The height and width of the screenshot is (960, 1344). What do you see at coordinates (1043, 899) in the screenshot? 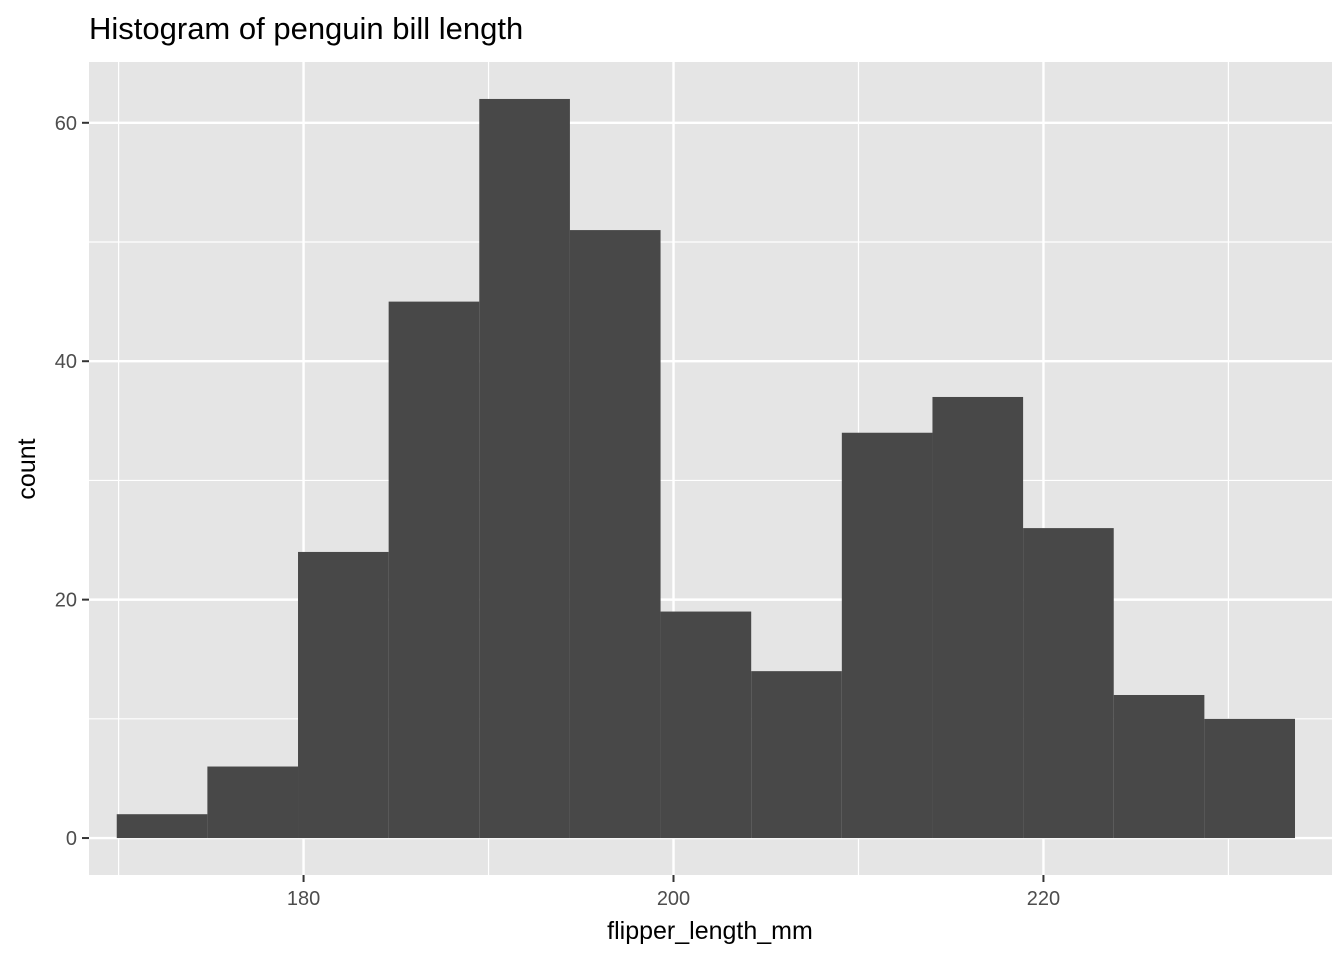
I see `x-tick-label: 220` at bounding box center [1043, 899].